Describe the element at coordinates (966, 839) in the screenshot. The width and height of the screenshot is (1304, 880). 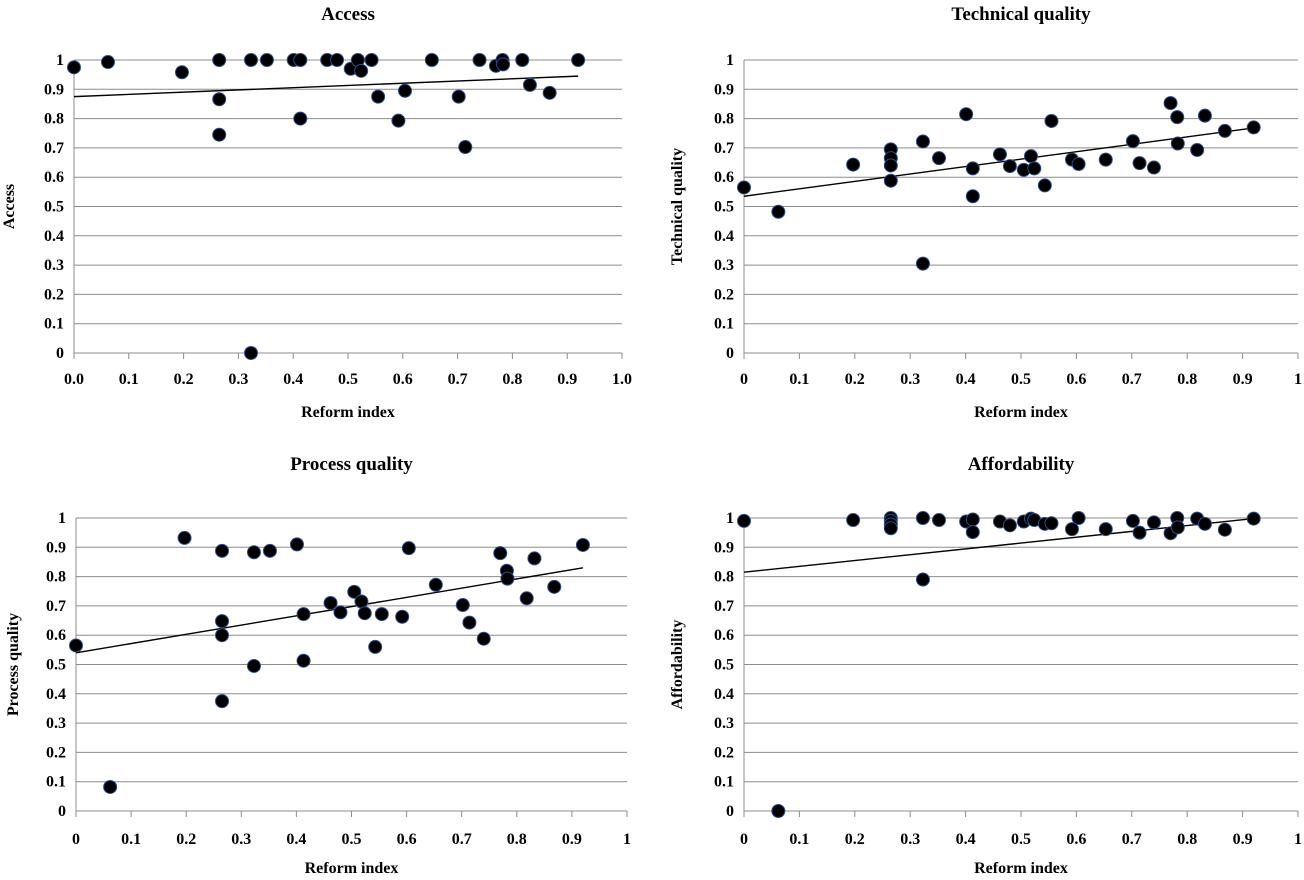
I see `x-tick-label: 0.4` at that location.